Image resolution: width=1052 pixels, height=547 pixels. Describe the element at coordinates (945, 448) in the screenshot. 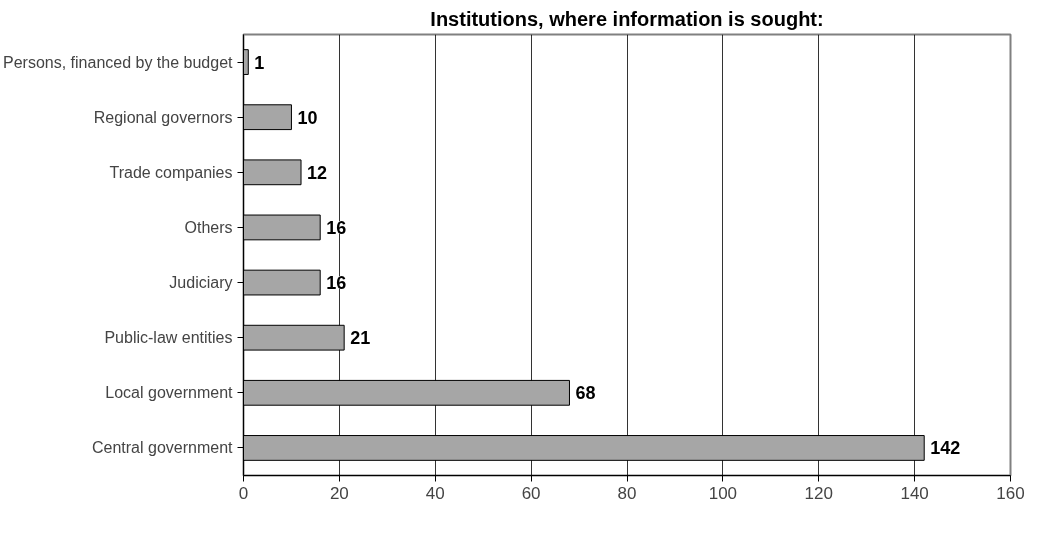

I see `data-label: 142` at that location.